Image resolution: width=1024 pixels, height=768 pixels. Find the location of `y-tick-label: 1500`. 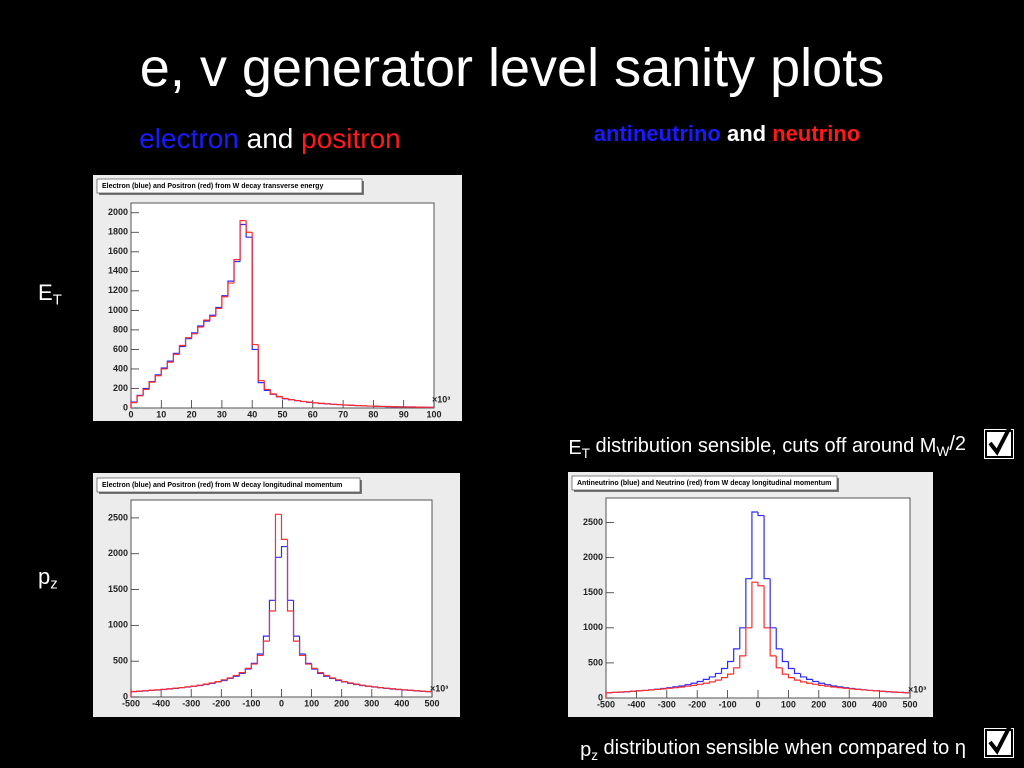

y-tick-label: 1500 is located at coordinates (118, 589).